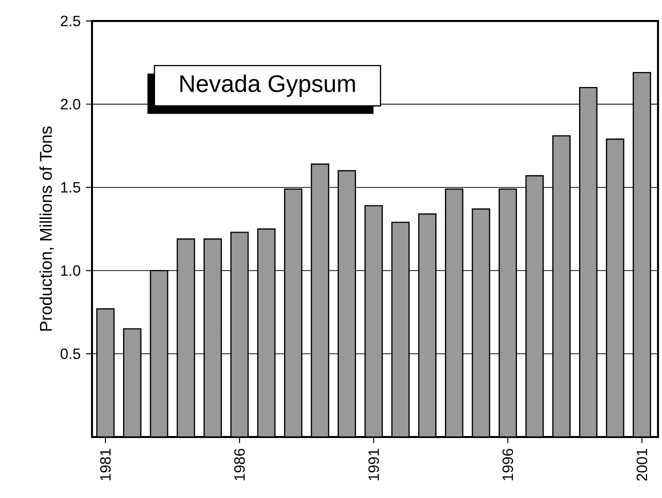 The image size is (662, 498). I want to click on y-axis-title: Production, Millions of Tons, so click(46, 228).